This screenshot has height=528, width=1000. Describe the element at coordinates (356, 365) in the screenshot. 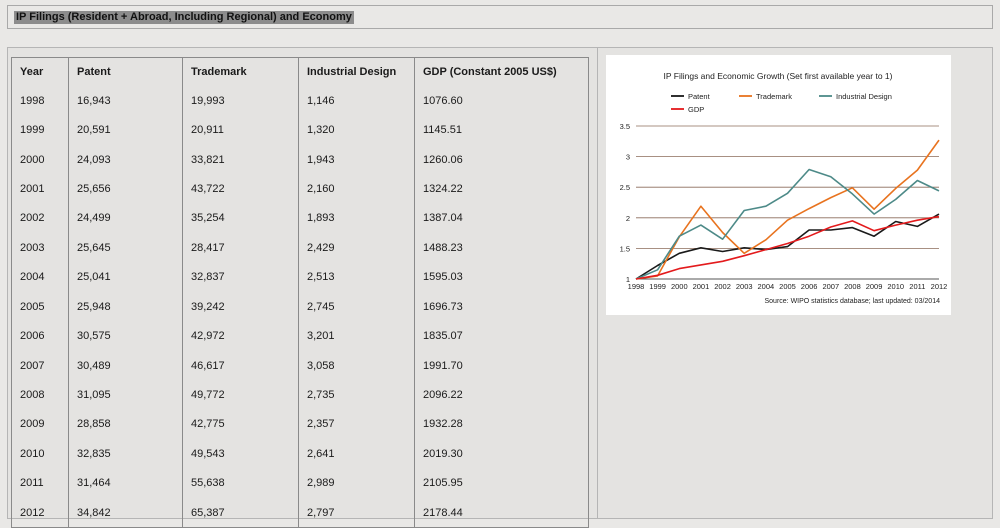

I see `cell-industrial-design: 3,058` at that location.